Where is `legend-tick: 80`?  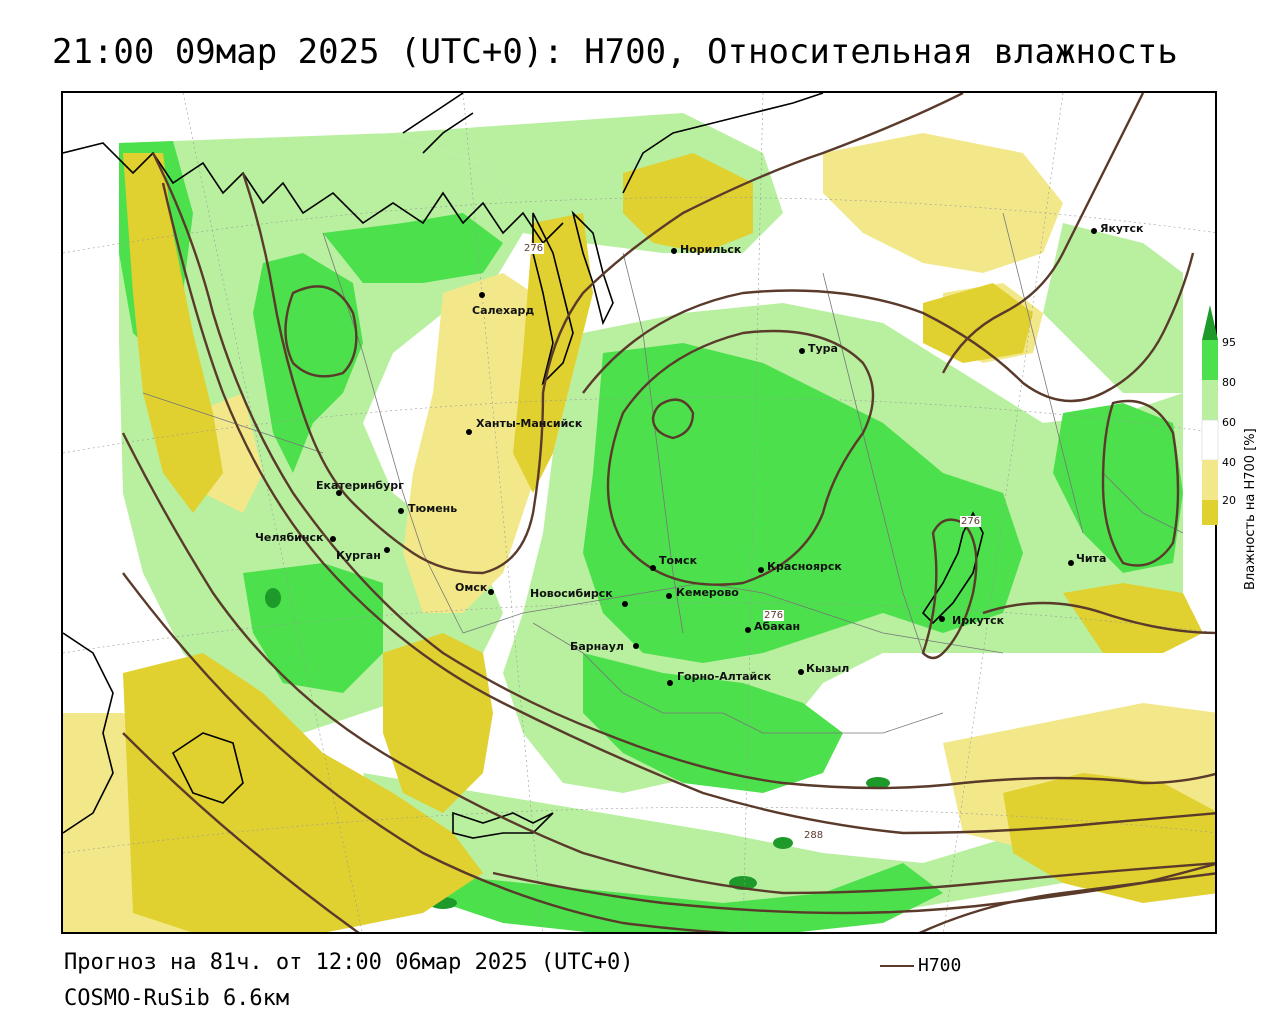
legend-tick: 80 is located at coordinates (1229, 382).